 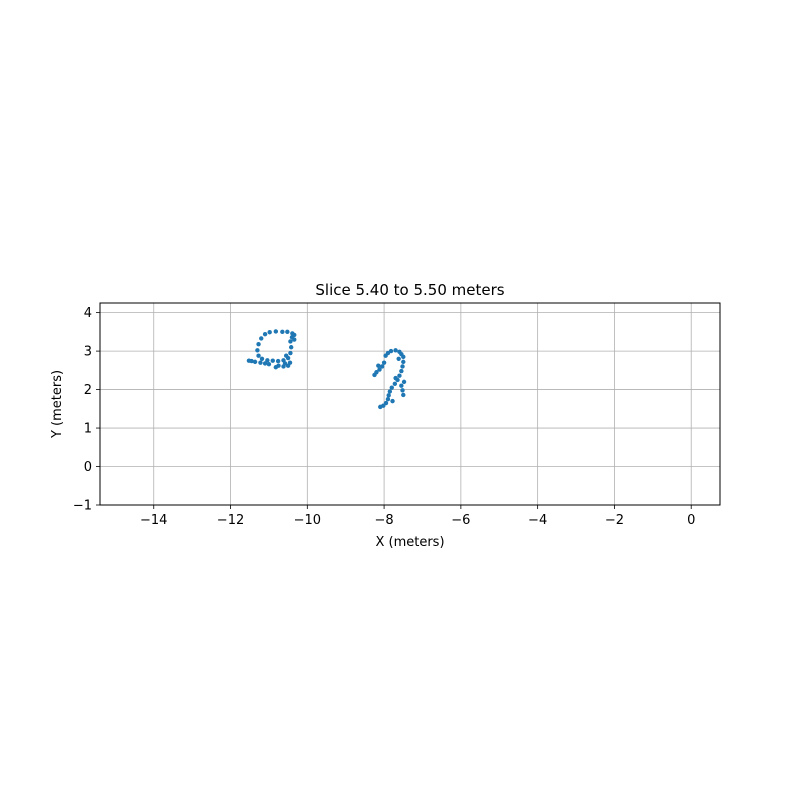 What do you see at coordinates (691, 520) in the screenshot?
I see `x-tick-label: 0` at bounding box center [691, 520].